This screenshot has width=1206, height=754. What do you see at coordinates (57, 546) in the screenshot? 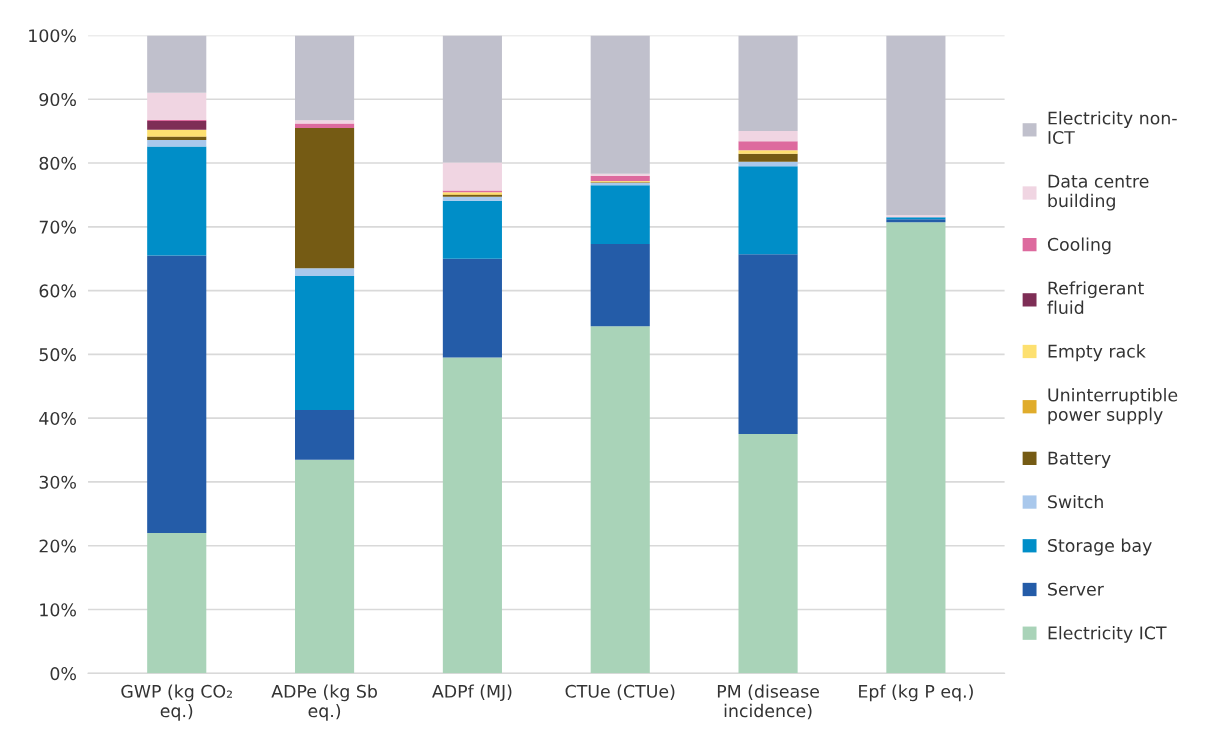
I see `y-tick-label: 20%` at bounding box center [57, 546].